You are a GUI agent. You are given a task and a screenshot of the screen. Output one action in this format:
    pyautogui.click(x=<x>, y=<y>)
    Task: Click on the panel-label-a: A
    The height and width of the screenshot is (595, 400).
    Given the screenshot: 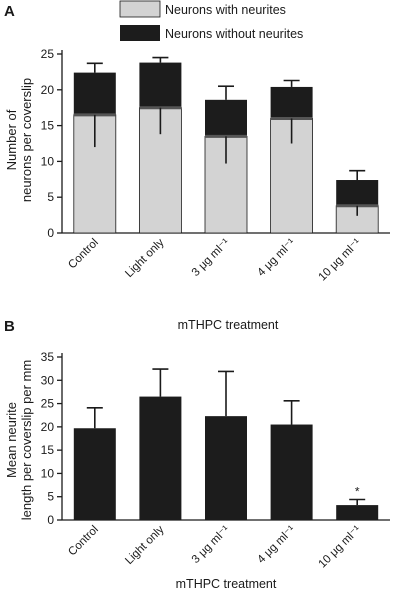 What is the action you would take?
    pyautogui.click(x=9, y=11)
    